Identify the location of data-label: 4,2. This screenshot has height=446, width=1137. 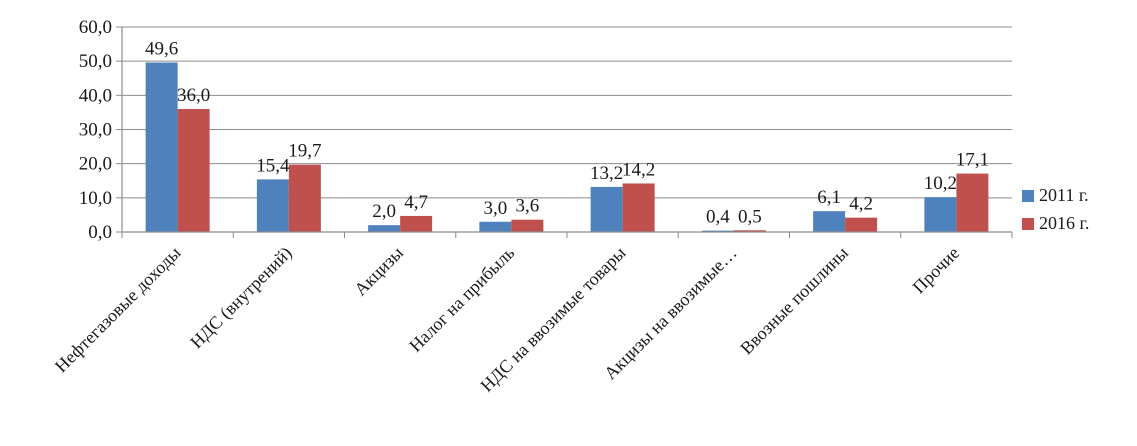
(861, 204).